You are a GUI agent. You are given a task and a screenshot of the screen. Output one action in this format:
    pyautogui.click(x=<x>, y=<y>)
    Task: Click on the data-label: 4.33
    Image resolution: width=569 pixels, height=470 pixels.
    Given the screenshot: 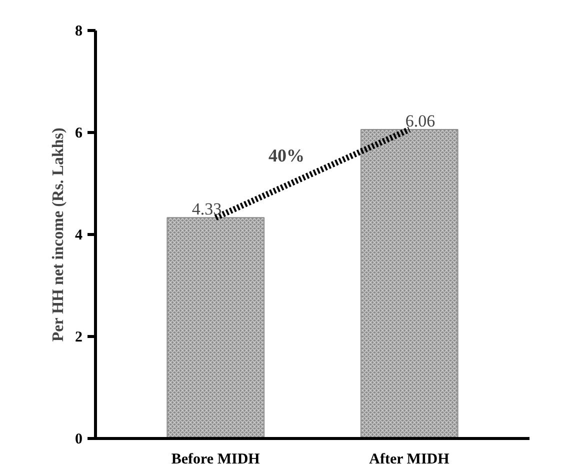 What is the action you would take?
    pyautogui.click(x=207, y=209)
    